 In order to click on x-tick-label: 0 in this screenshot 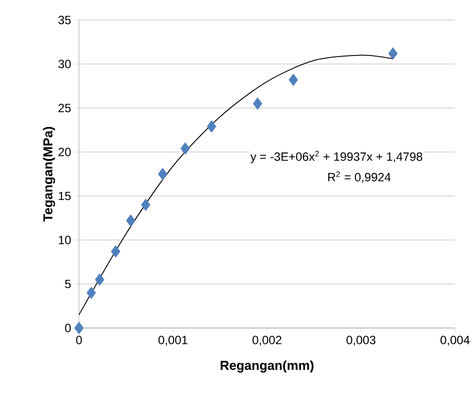, I will do `click(79, 340)`.